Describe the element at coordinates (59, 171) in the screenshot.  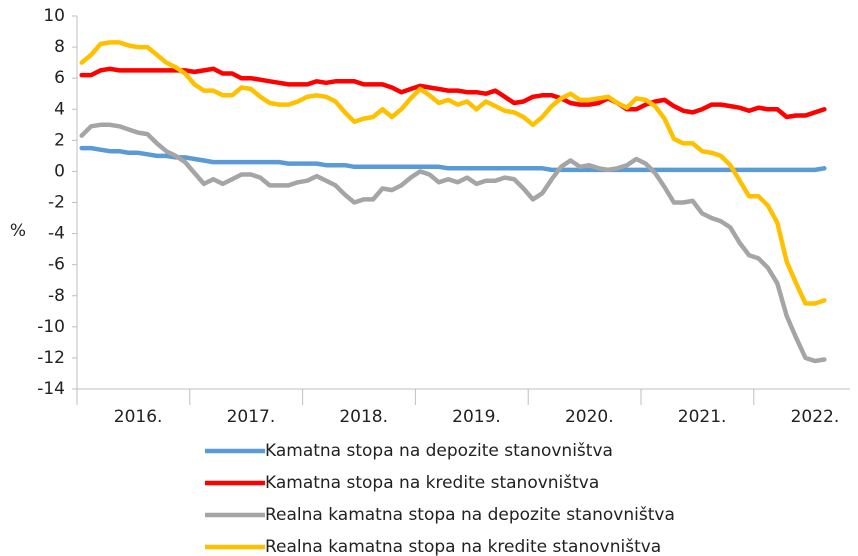
I see `y-tick-label: 0` at that location.